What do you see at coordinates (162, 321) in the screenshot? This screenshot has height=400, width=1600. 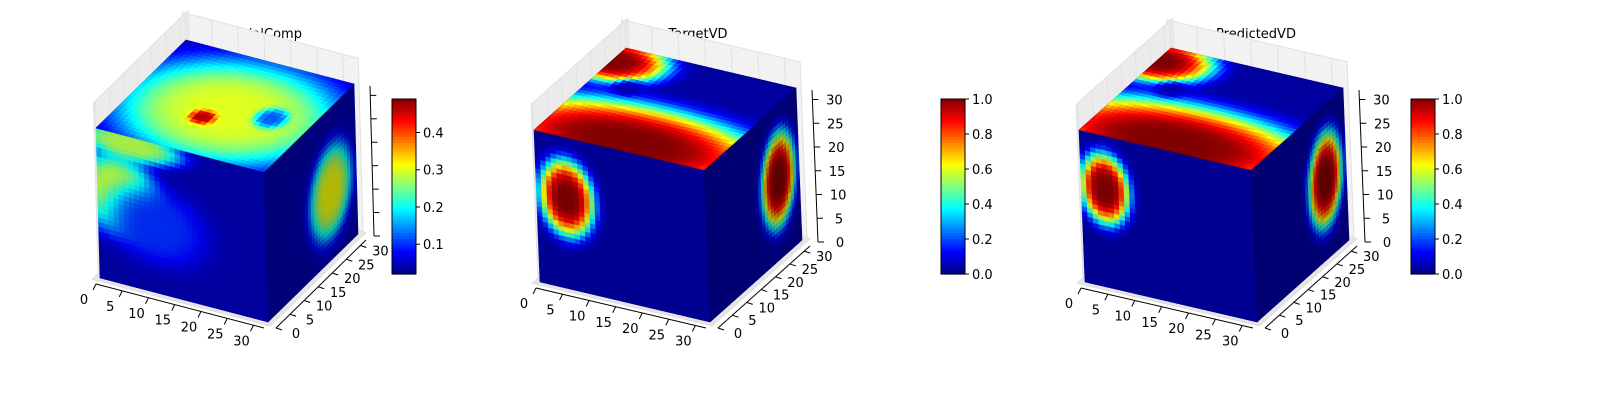 I see `x-tick-label: 15` at bounding box center [162, 321].